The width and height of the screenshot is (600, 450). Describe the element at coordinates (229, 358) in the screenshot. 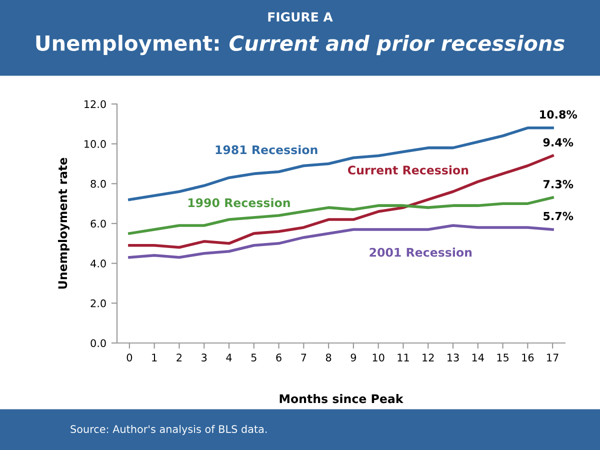

I see `x-tick-label: 4` at that location.